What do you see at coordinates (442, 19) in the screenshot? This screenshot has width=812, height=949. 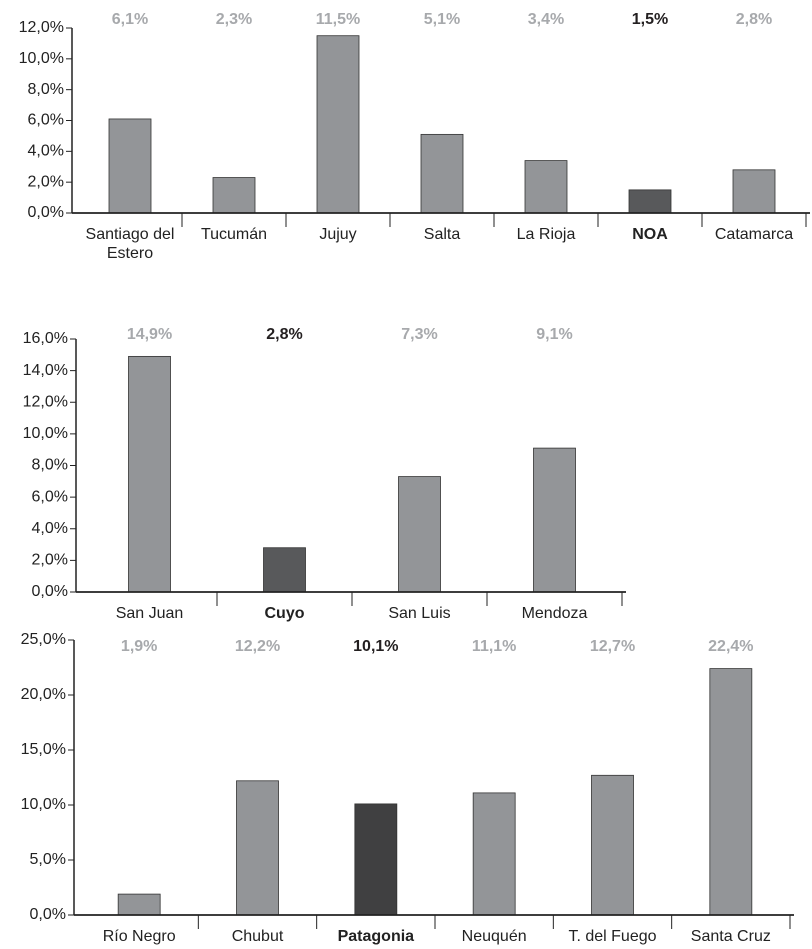 I see `value-label: 5,1%` at bounding box center [442, 19].